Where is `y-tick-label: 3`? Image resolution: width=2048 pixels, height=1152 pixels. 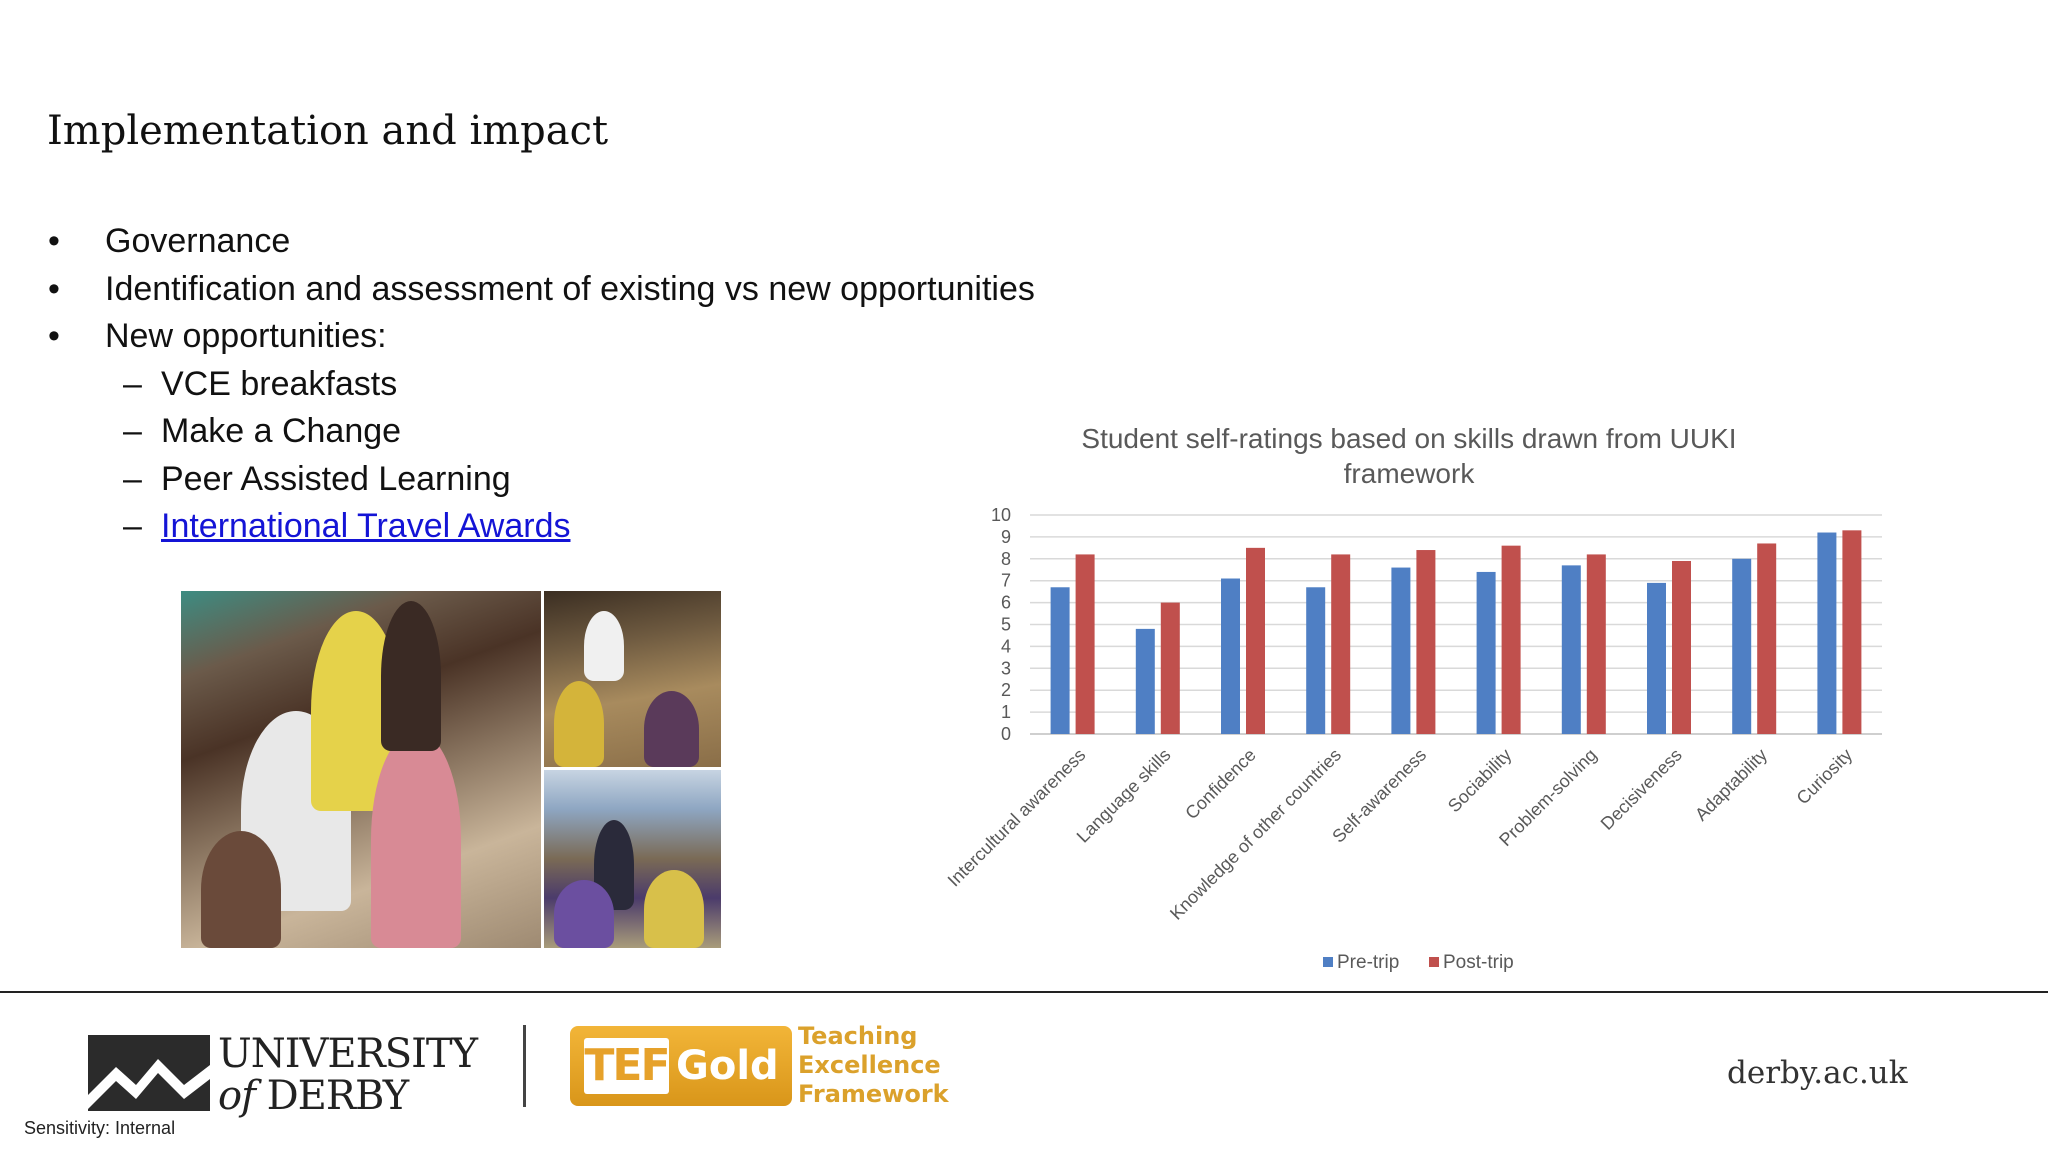
y-tick-label: 3 is located at coordinates (1006, 668).